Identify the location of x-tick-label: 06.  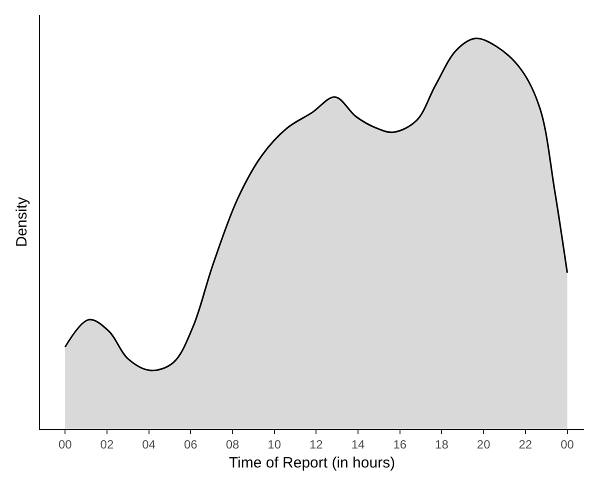
(191, 444).